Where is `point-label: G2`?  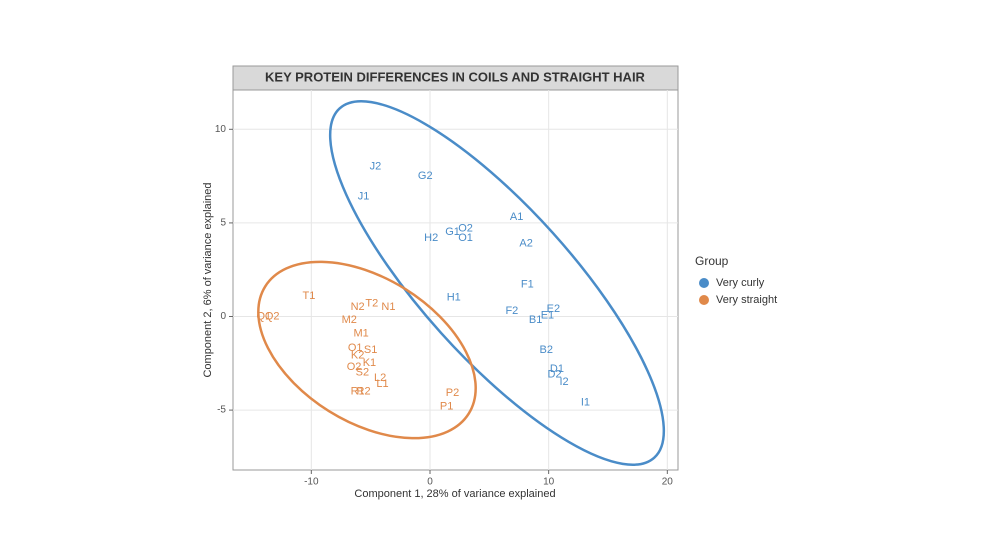 point-label: G2 is located at coordinates (425, 176).